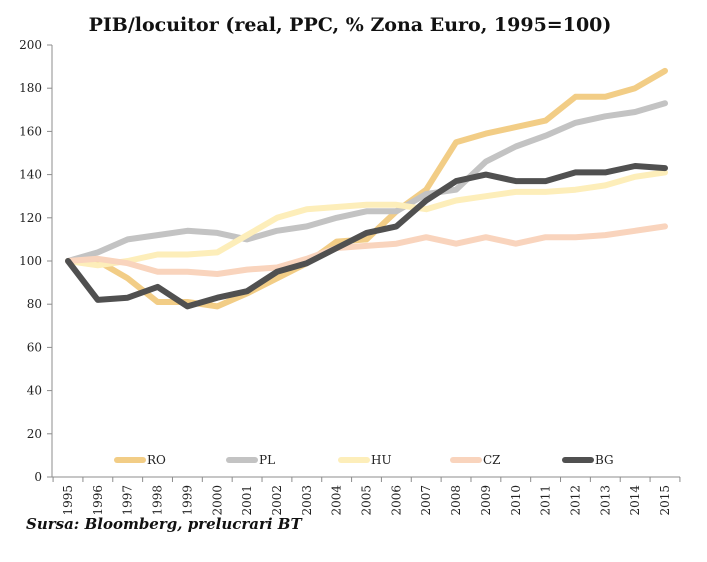  I want to click on x-tick-label: 1995, so click(68, 500).